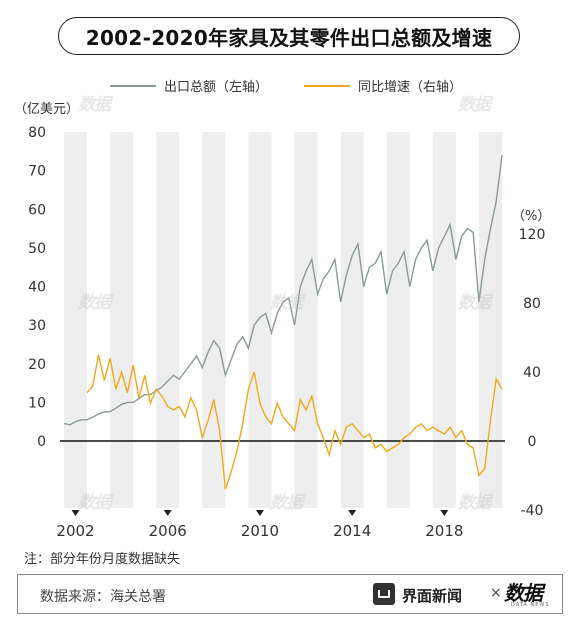  Describe the element at coordinates (532, 235) in the screenshot. I see `right-axis-tick-label: 120` at that location.